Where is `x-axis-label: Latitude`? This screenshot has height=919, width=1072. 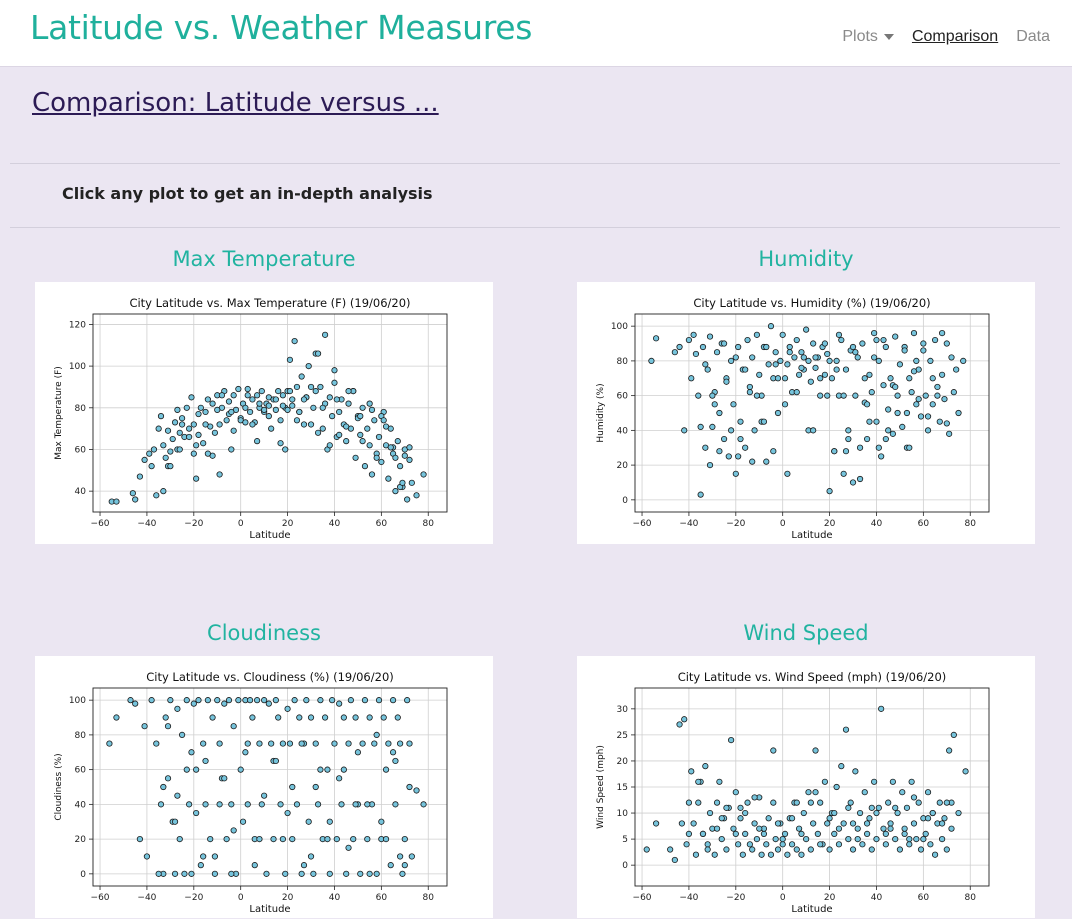 x-axis-label: Latitude is located at coordinates (811, 535).